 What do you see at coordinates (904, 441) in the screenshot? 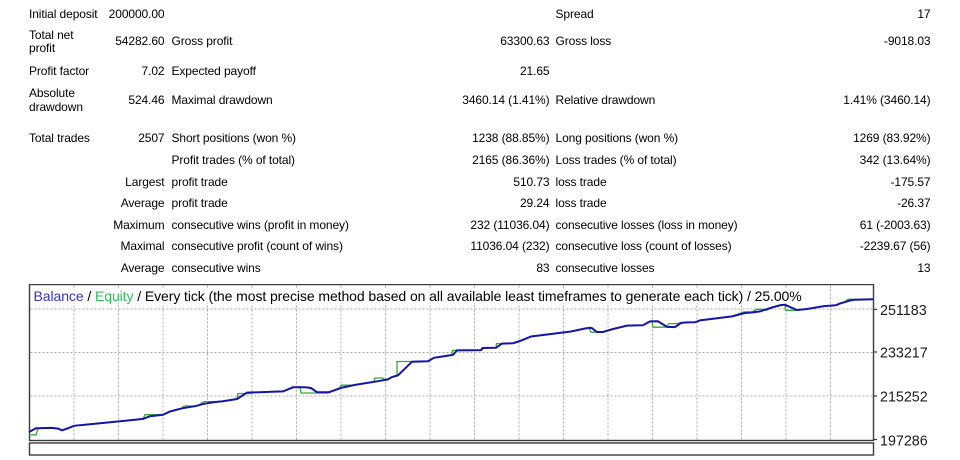
I see `svg-text: 197286` at bounding box center [904, 441].